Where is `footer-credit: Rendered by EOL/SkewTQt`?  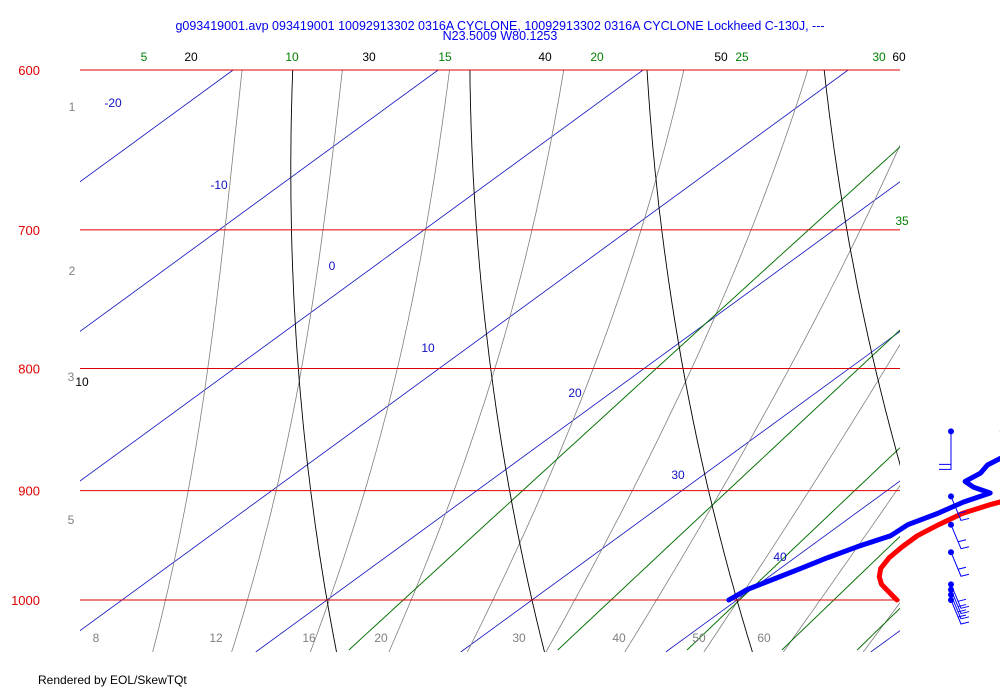
footer-credit: Rendered by EOL/SkewTQt is located at coordinates (112, 680).